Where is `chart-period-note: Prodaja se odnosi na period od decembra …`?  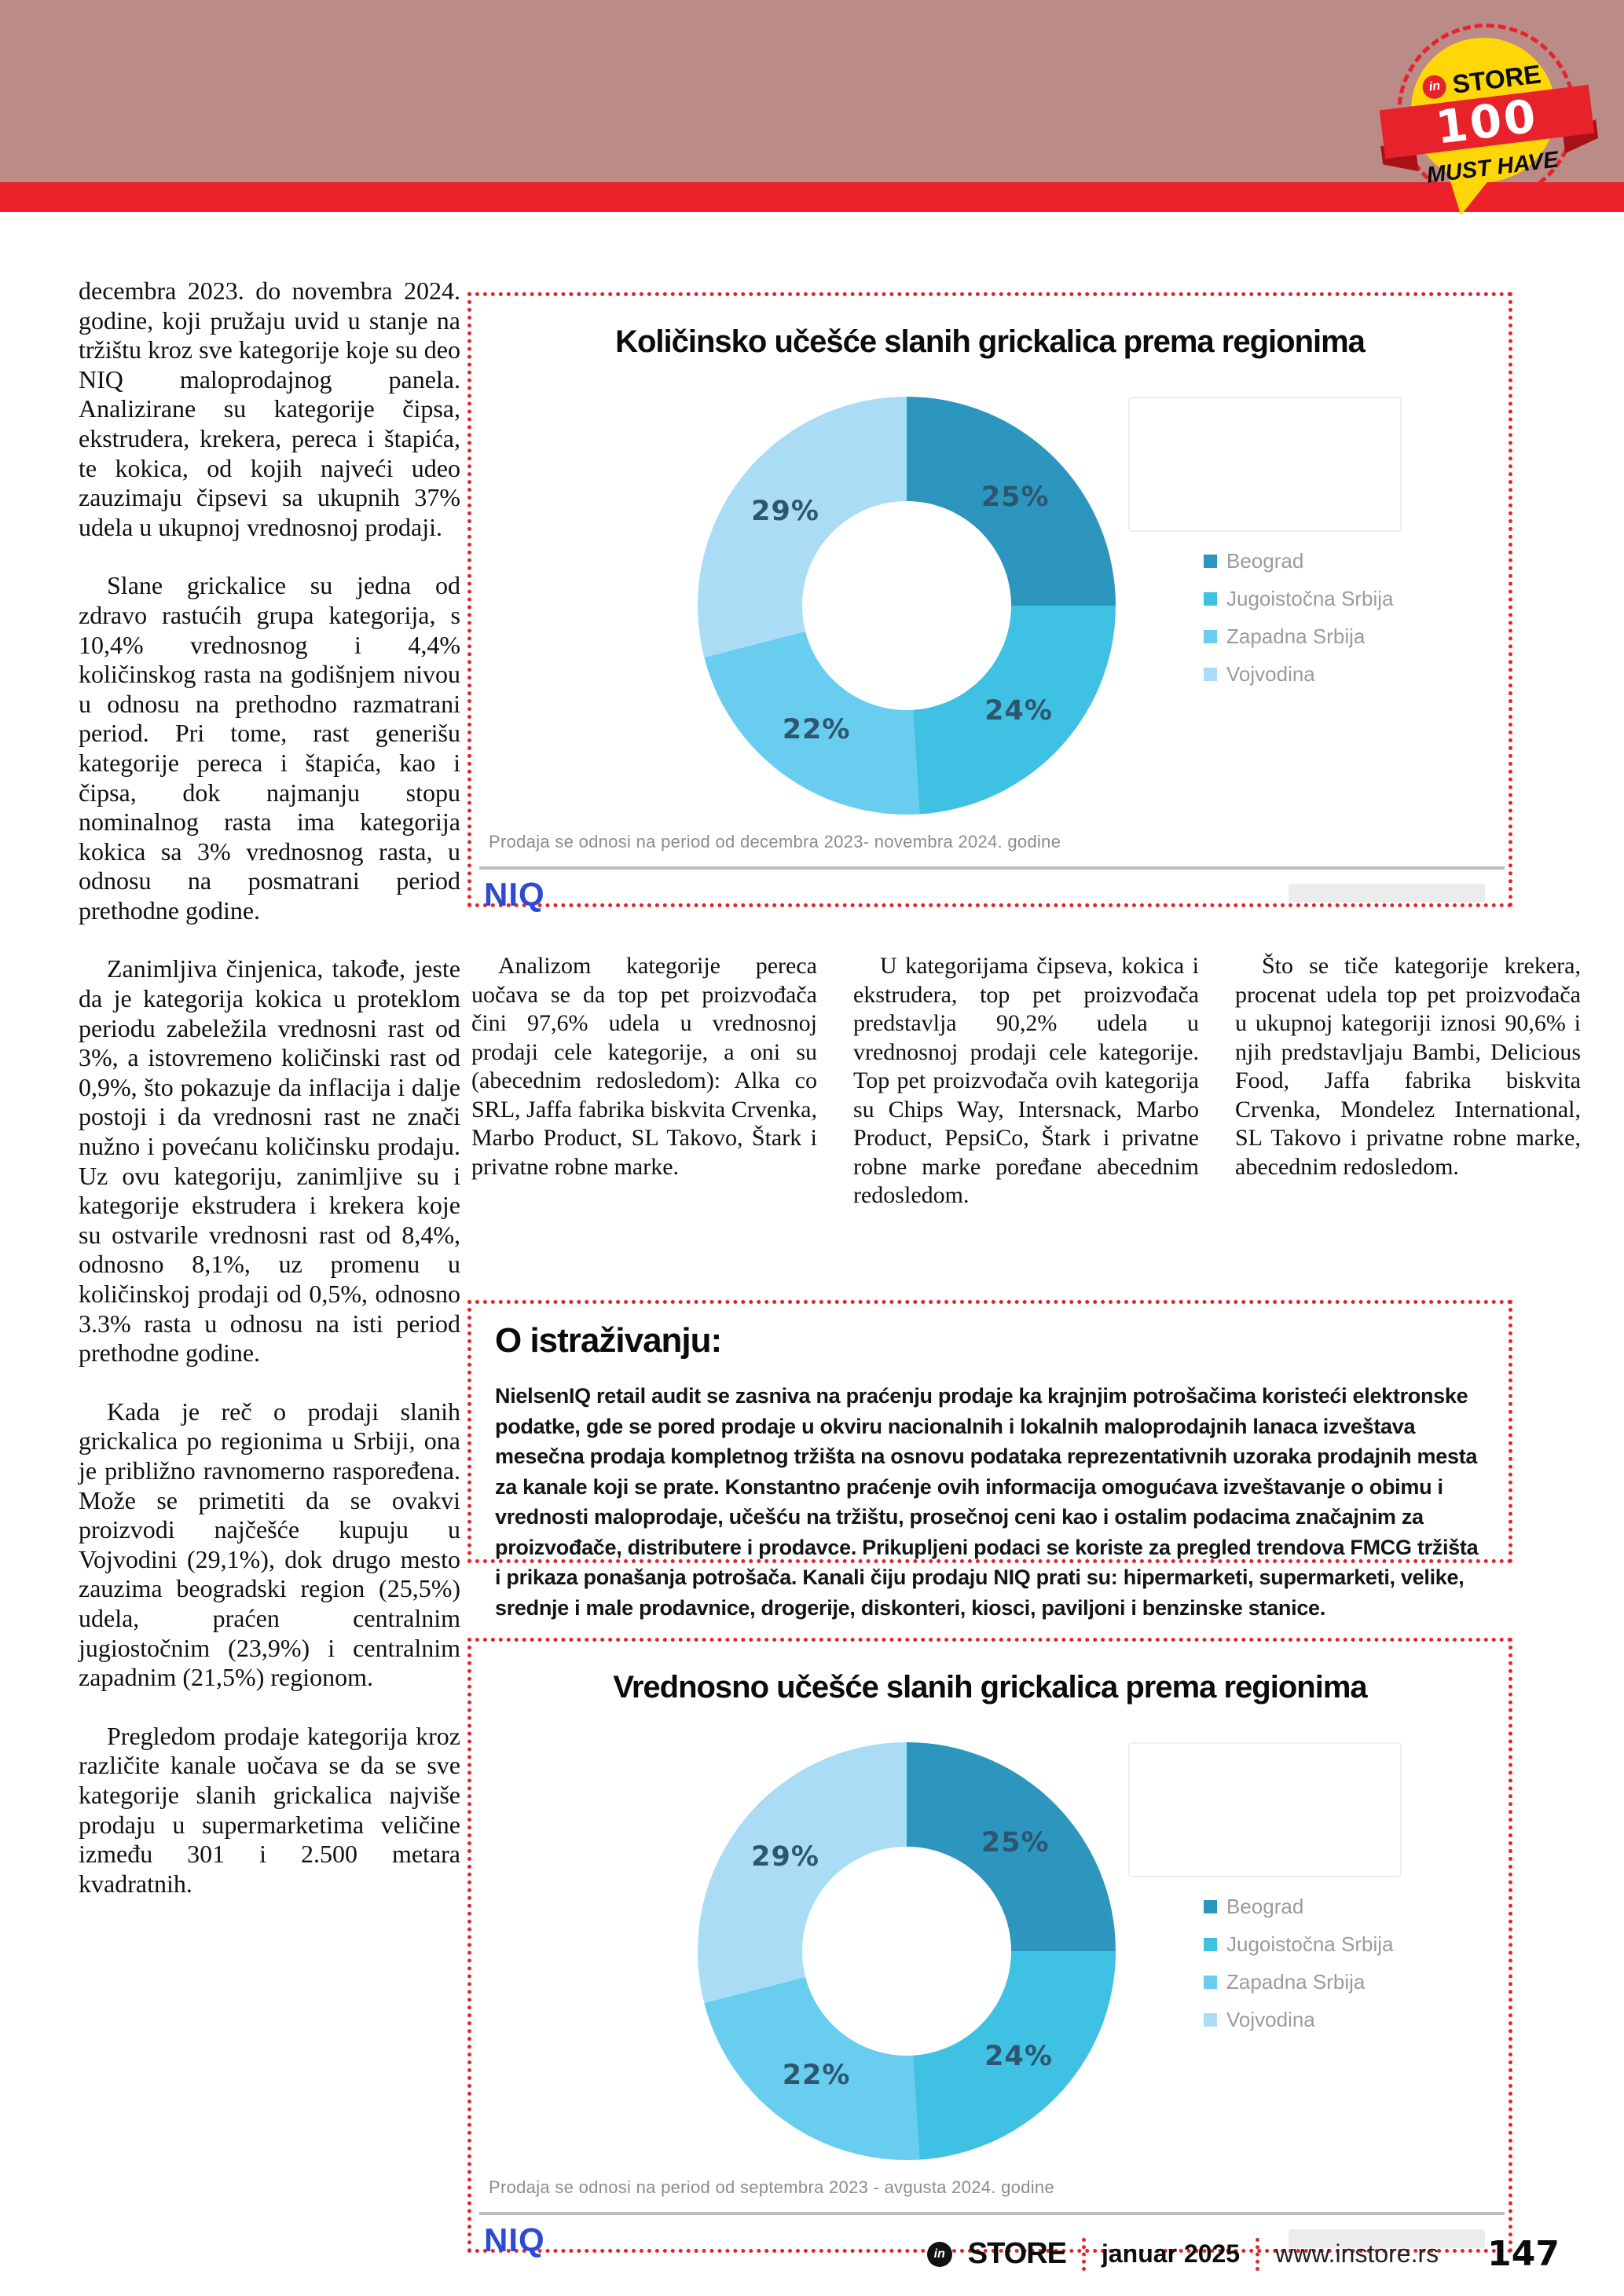 chart-period-note: Prodaja se odnosi na period od decembra … is located at coordinates (775, 841).